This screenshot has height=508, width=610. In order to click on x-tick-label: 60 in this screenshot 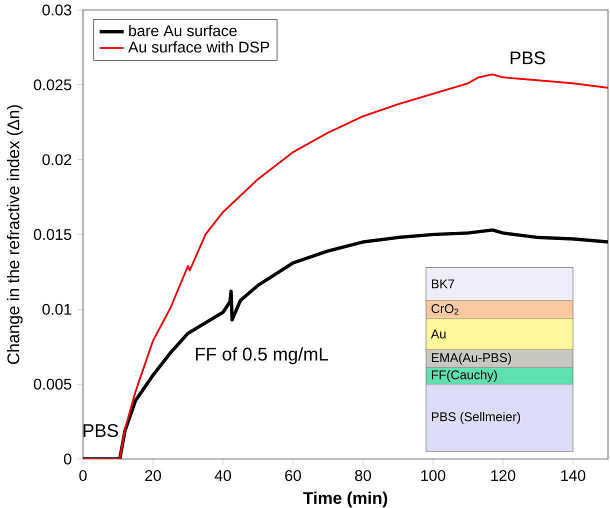, I will do `click(293, 476)`.